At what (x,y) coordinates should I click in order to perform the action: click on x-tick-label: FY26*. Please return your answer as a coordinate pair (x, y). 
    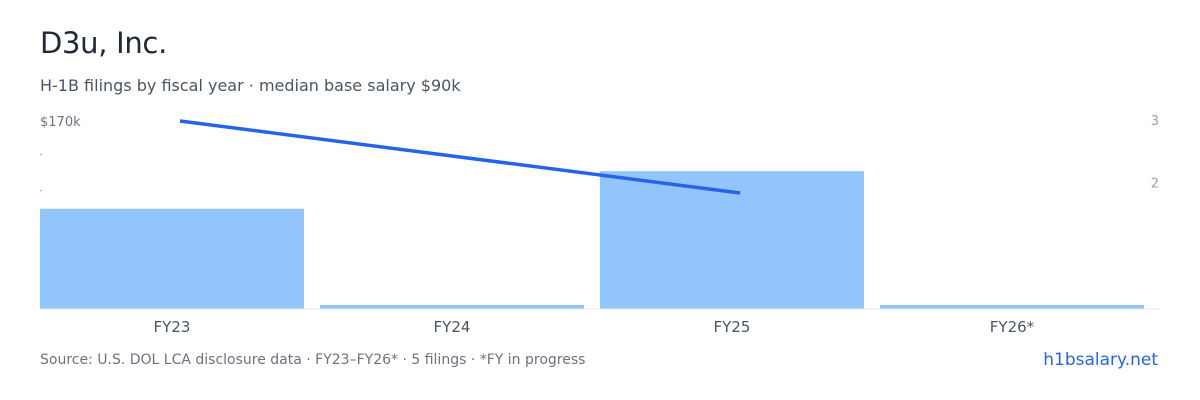
    Looking at the image, I should click on (1012, 327).